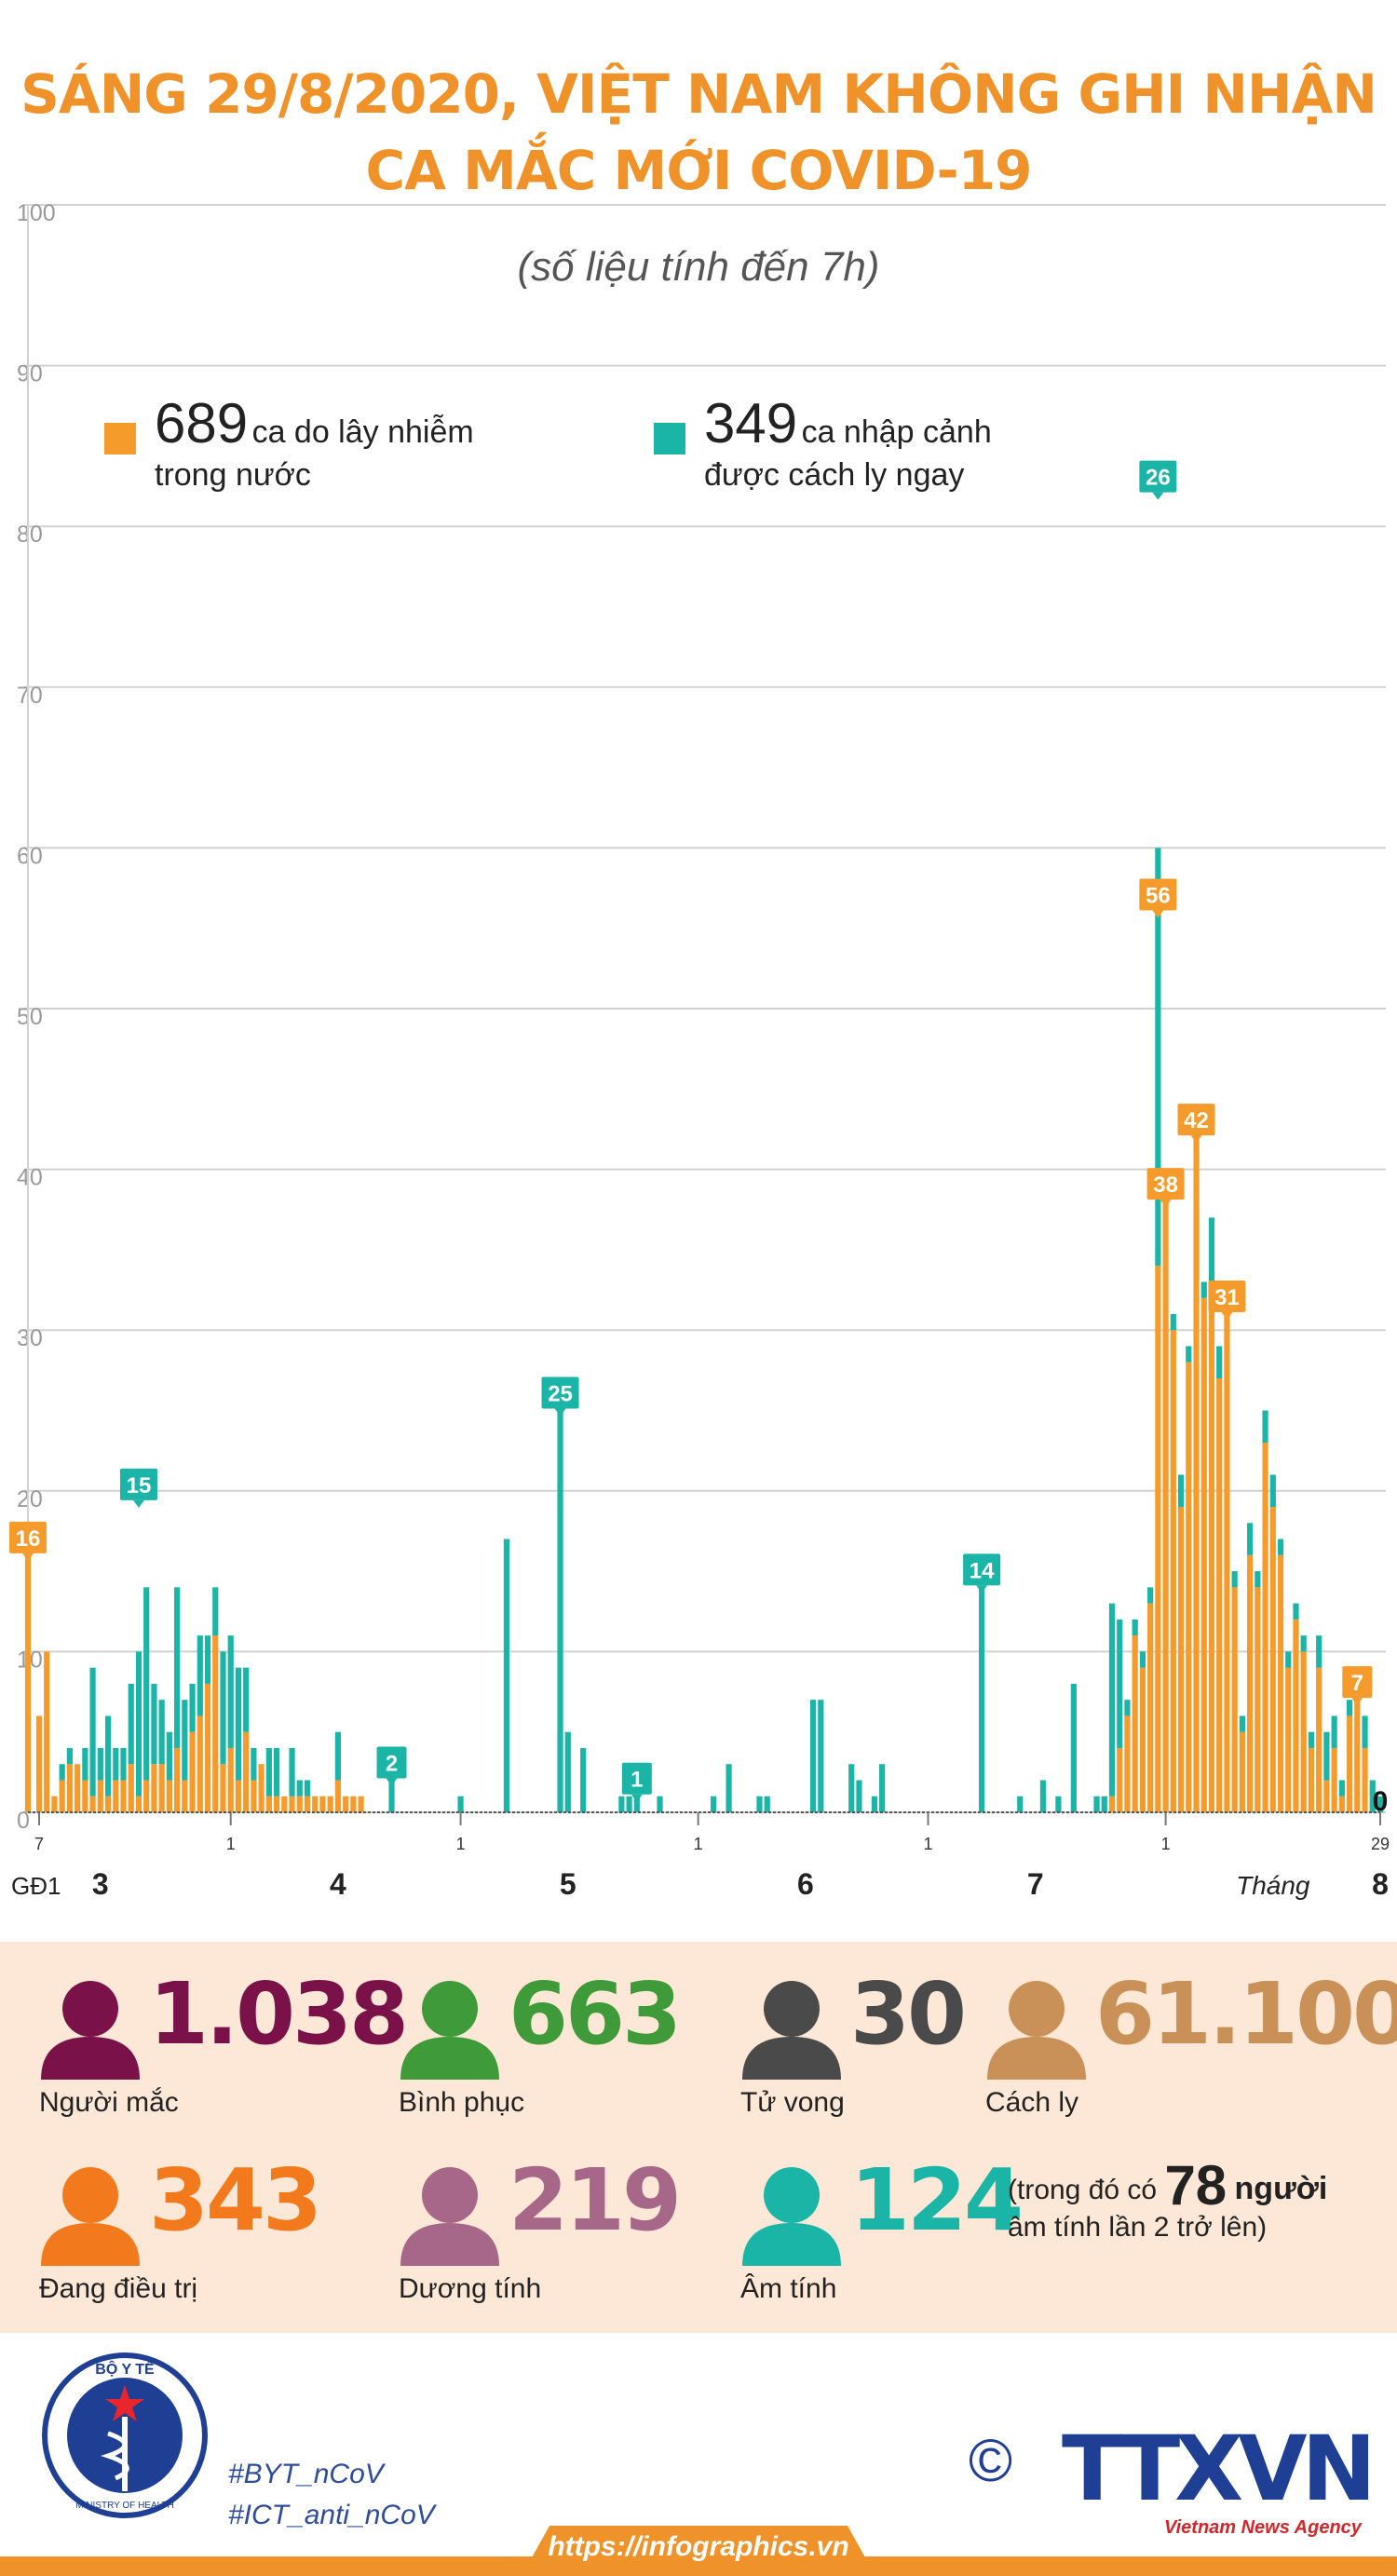 The image size is (1397, 2576). Describe the element at coordinates (909, 2014) in the screenshot. I see `stat-deaths-value: 30` at that location.